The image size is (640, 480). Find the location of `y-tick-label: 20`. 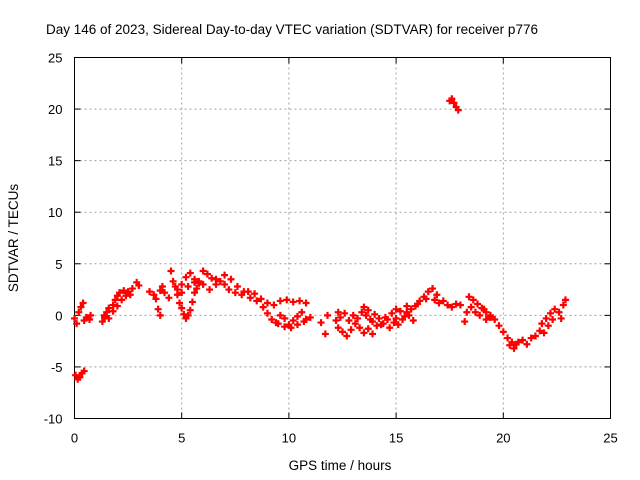

y-tick-label: 20 is located at coordinates (55, 109).